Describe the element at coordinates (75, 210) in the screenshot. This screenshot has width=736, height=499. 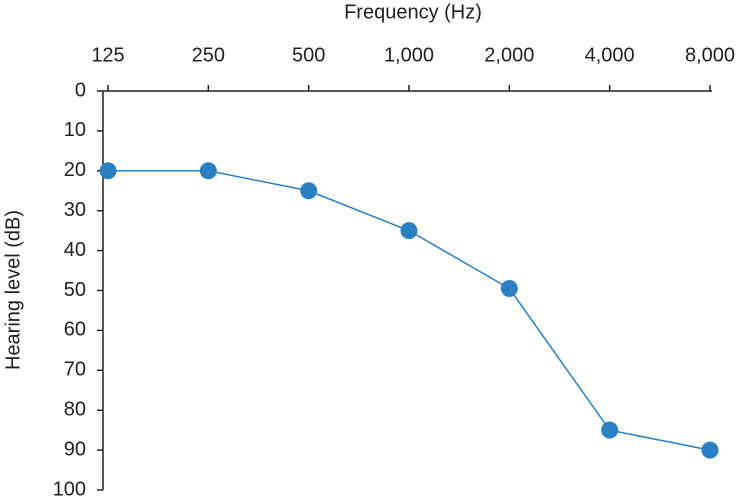
I see `y-tick-label: 30` at that location.